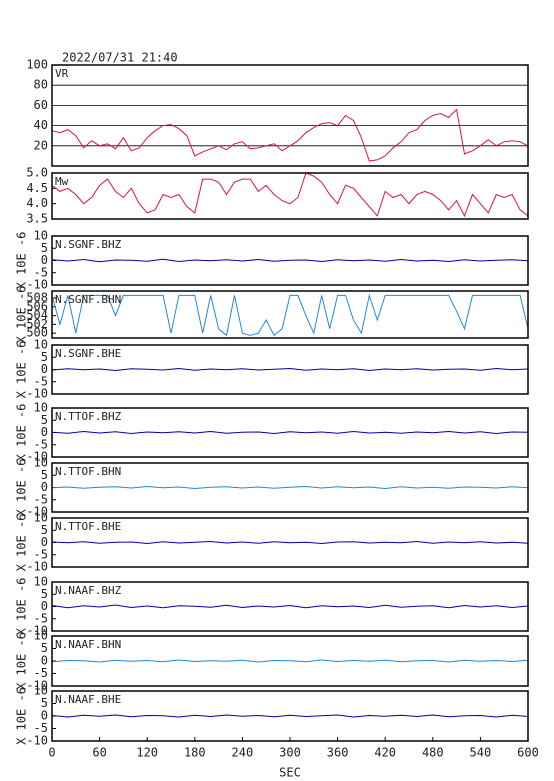 This screenshot has width=554, height=781. Describe the element at coordinates (243, 753) in the screenshot. I see `x-tick-label: 240` at that location.